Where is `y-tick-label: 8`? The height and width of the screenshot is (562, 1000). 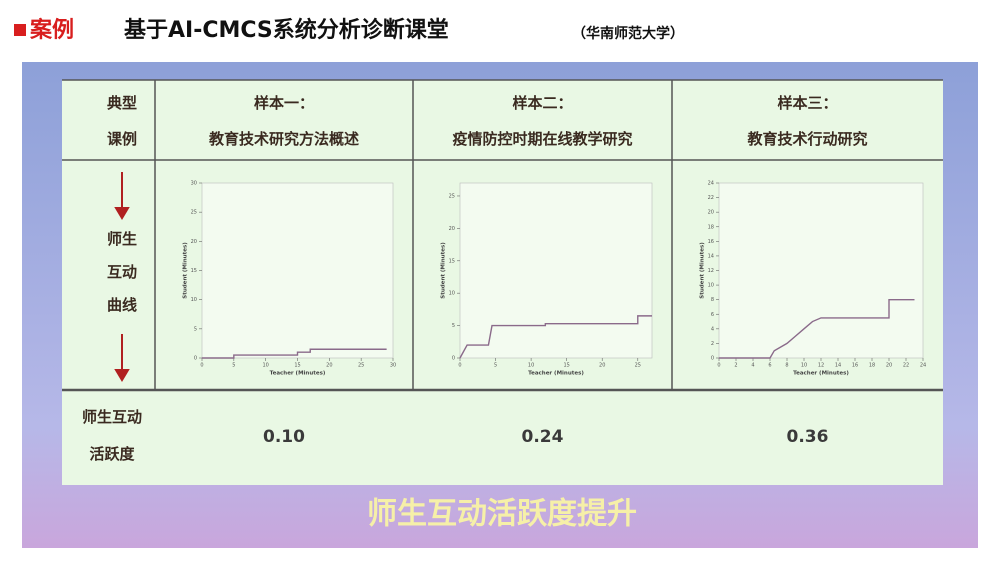
y-tick-label: 8 is located at coordinates (712, 300).